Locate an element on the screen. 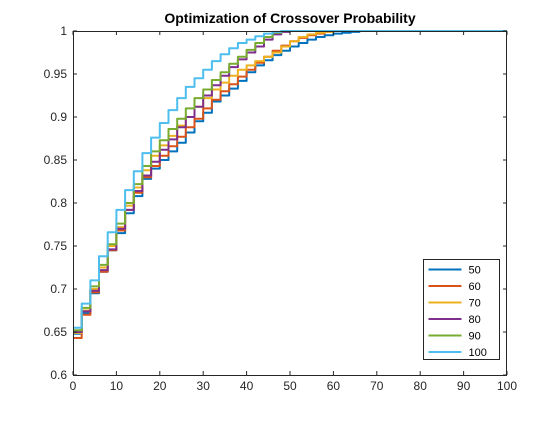  legend-label-60: 60 is located at coordinates (475, 287).